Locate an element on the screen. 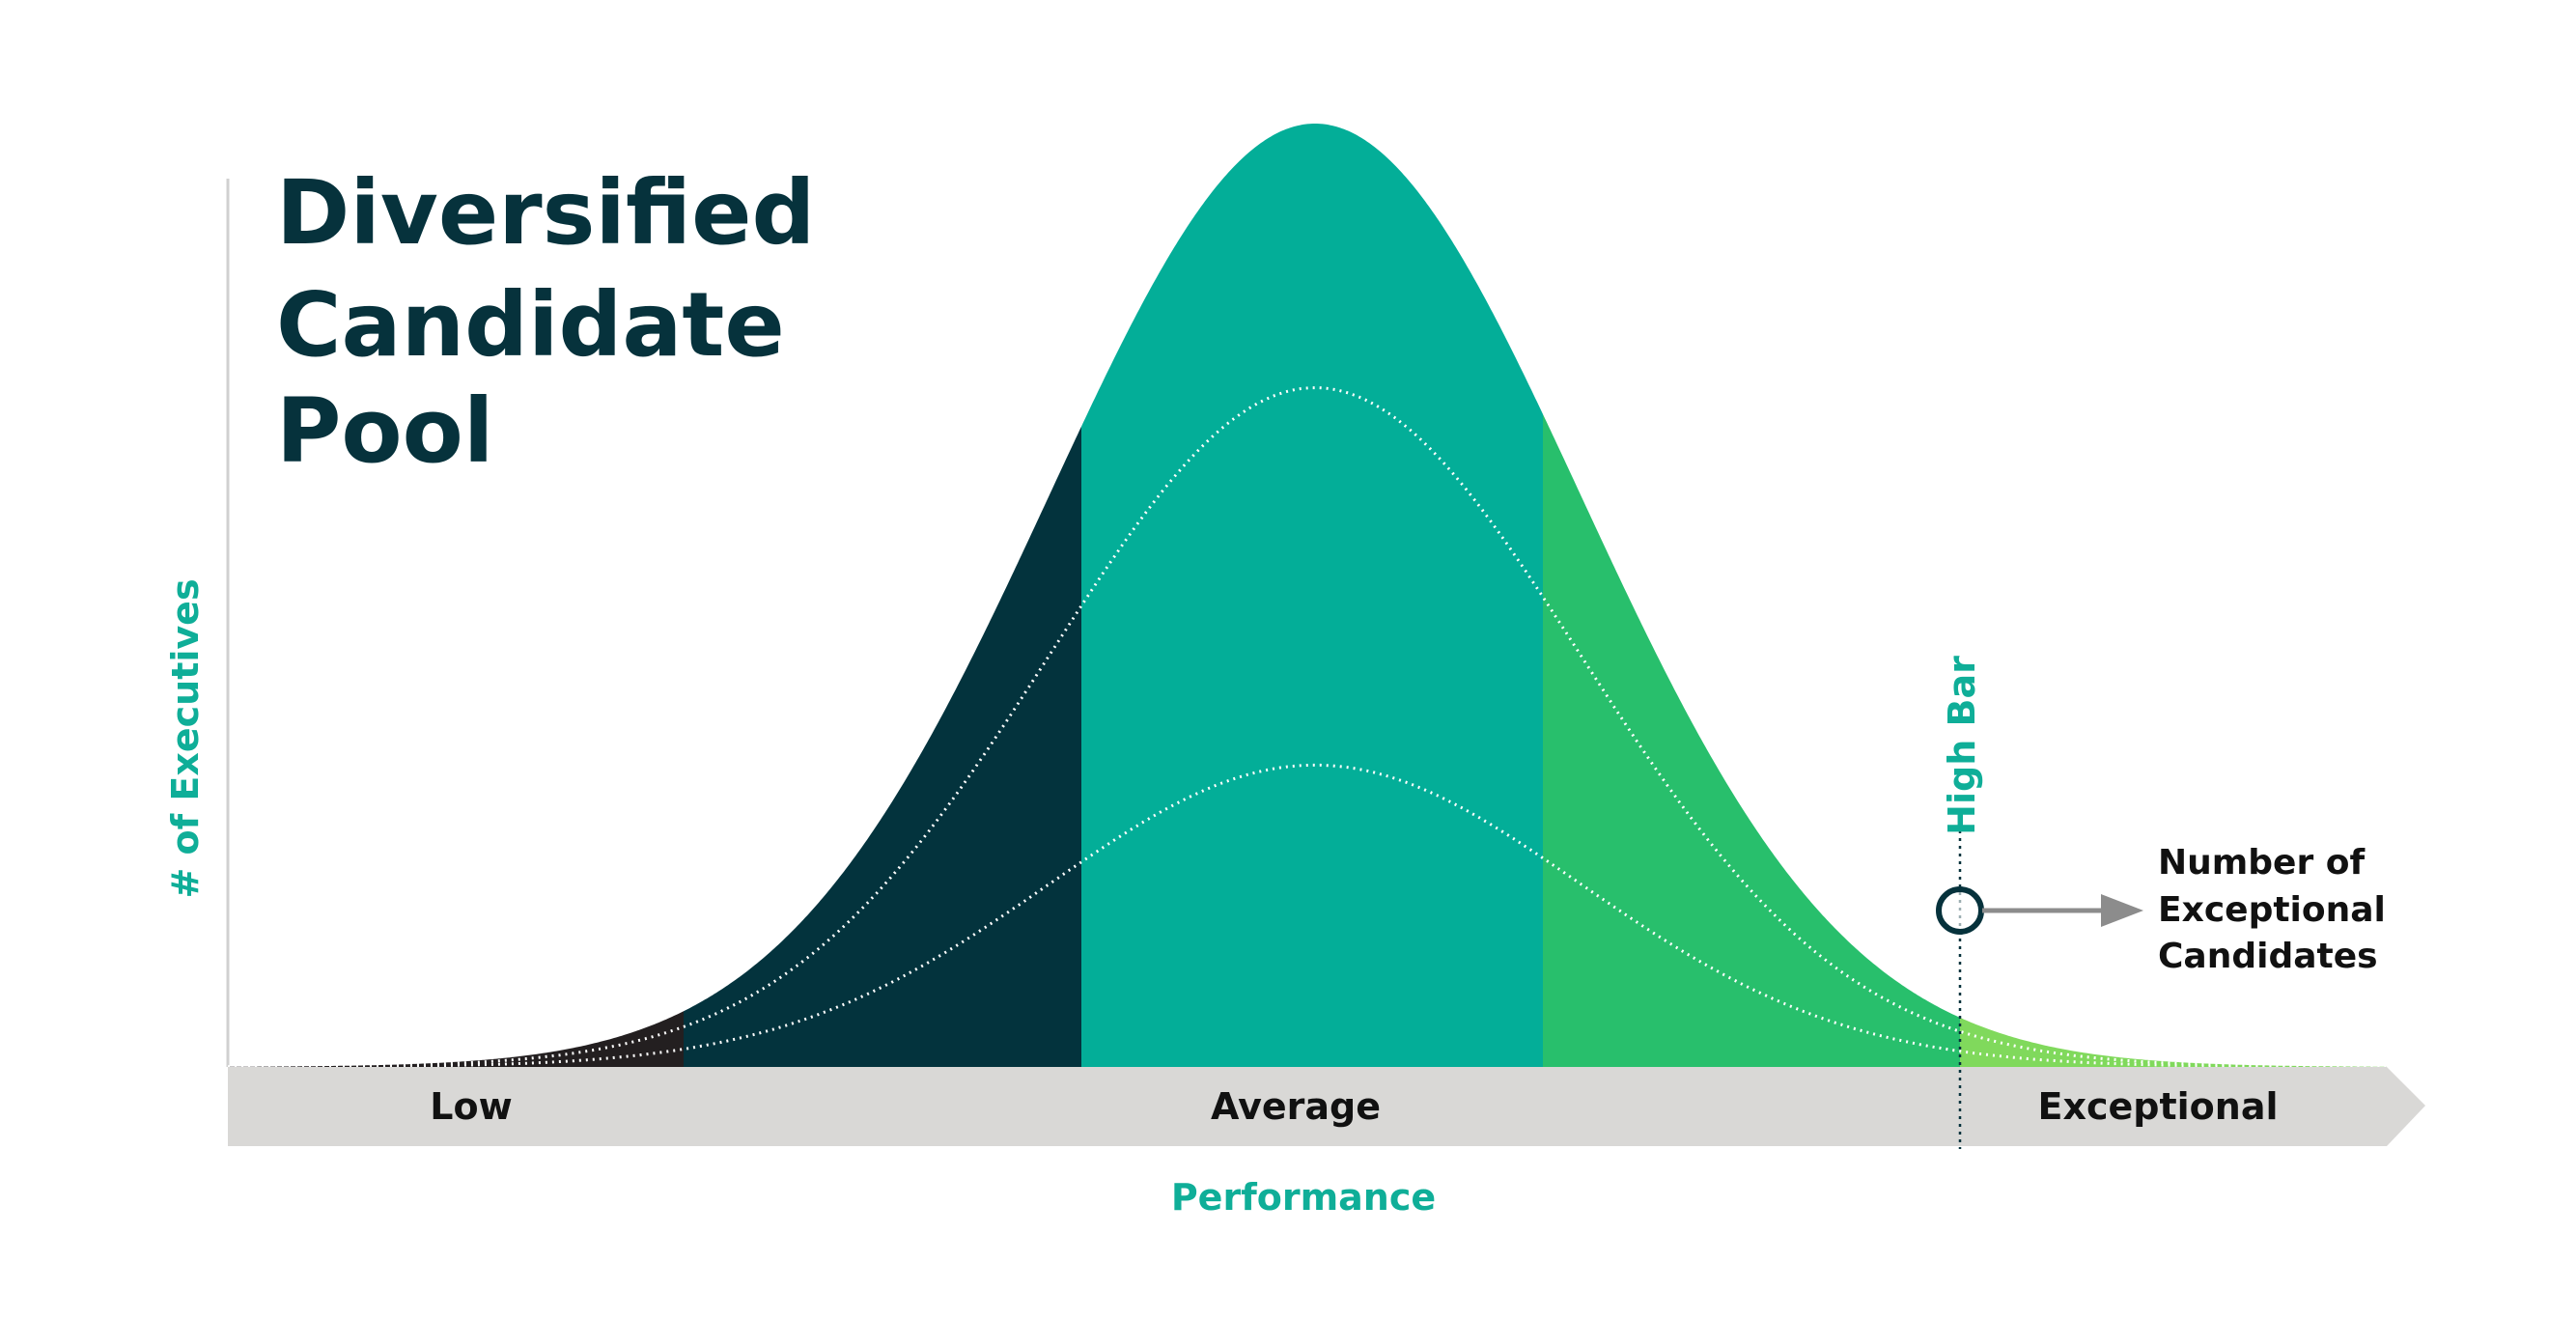  x-category-low: Low is located at coordinates (471, 1106).